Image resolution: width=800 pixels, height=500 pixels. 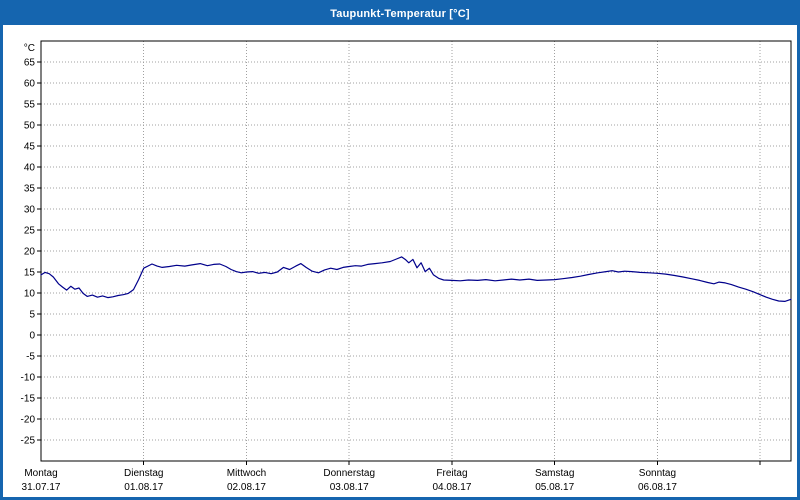 What do you see at coordinates (28, 378) in the screenshot?
I see `y-tick-label: -10` at bounding box center [28, 378].